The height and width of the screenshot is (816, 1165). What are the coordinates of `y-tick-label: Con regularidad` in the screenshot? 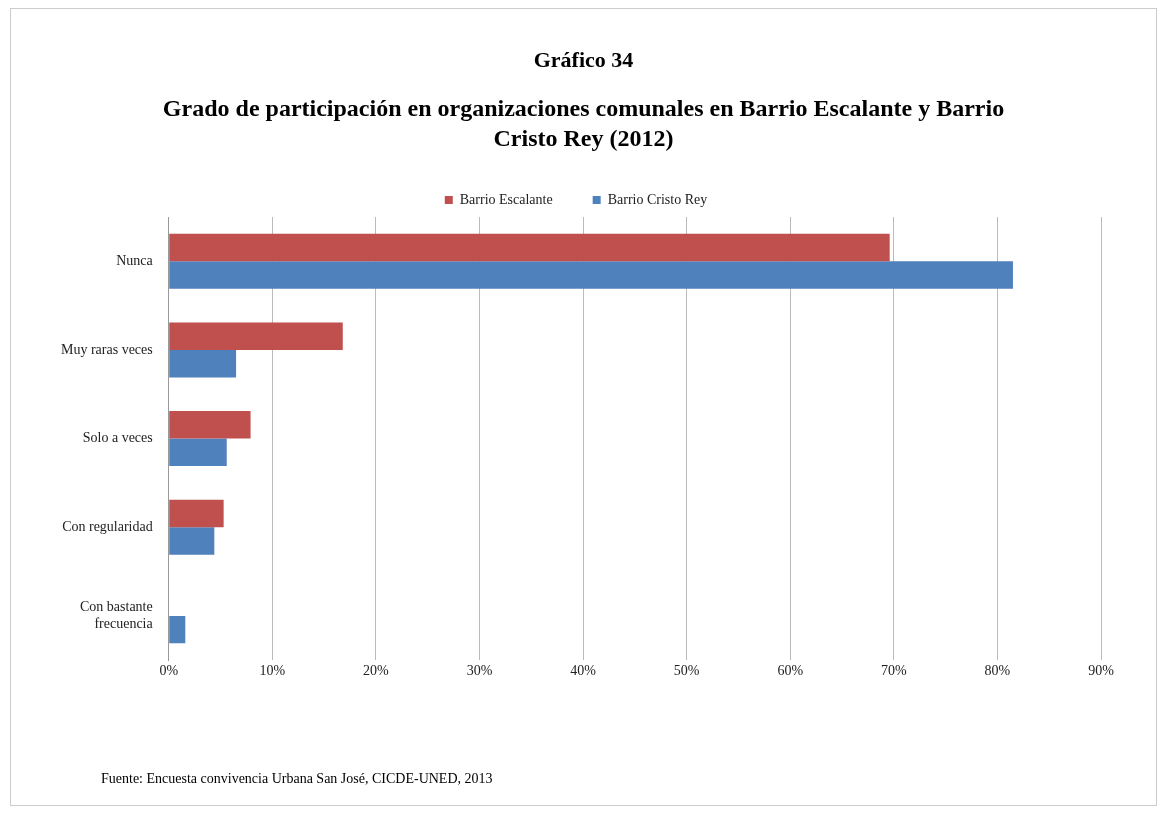 It's located at (107, 526).